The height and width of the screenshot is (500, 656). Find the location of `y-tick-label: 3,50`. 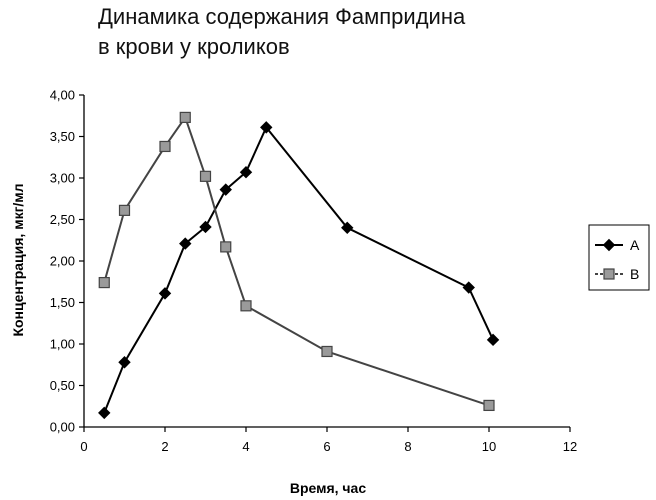

y-tick-label: 3,50 is located at coordinates (62, 136).